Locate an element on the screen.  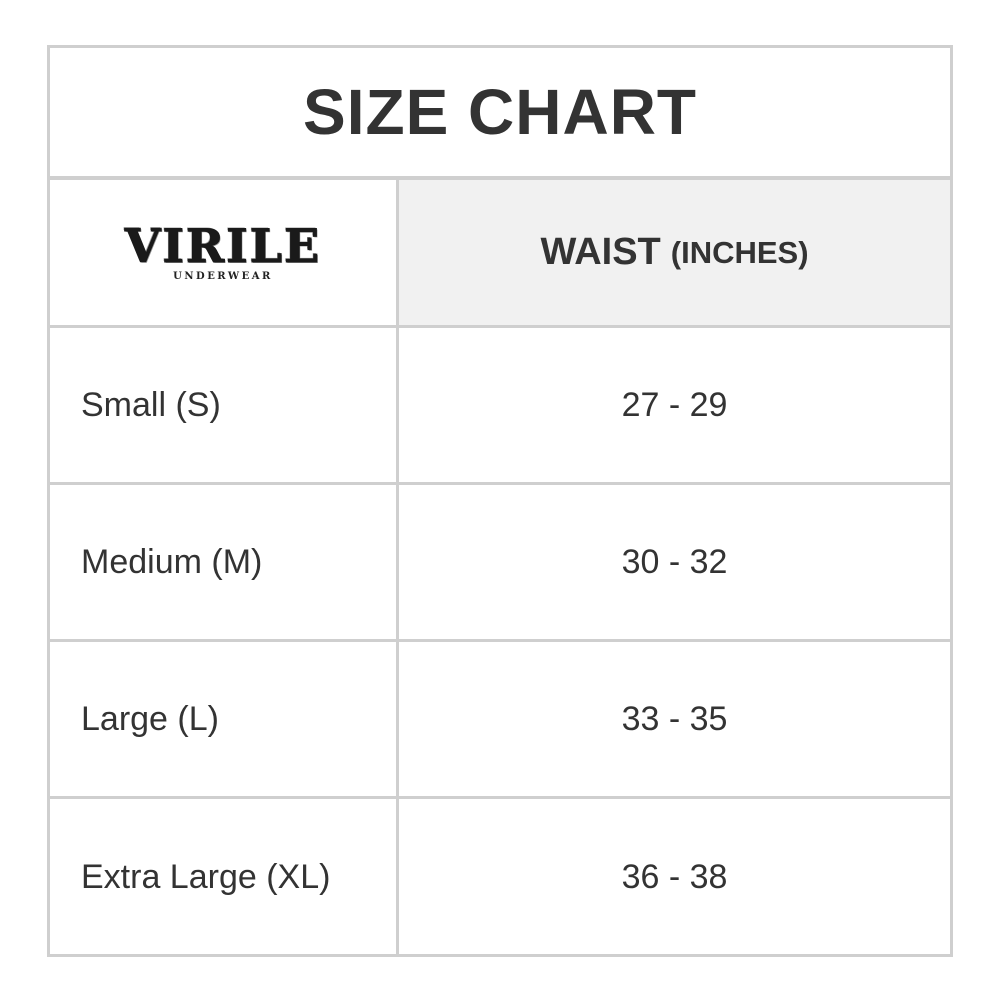
waist-cell: 27 - 29 is located at coordinates (674, 404).